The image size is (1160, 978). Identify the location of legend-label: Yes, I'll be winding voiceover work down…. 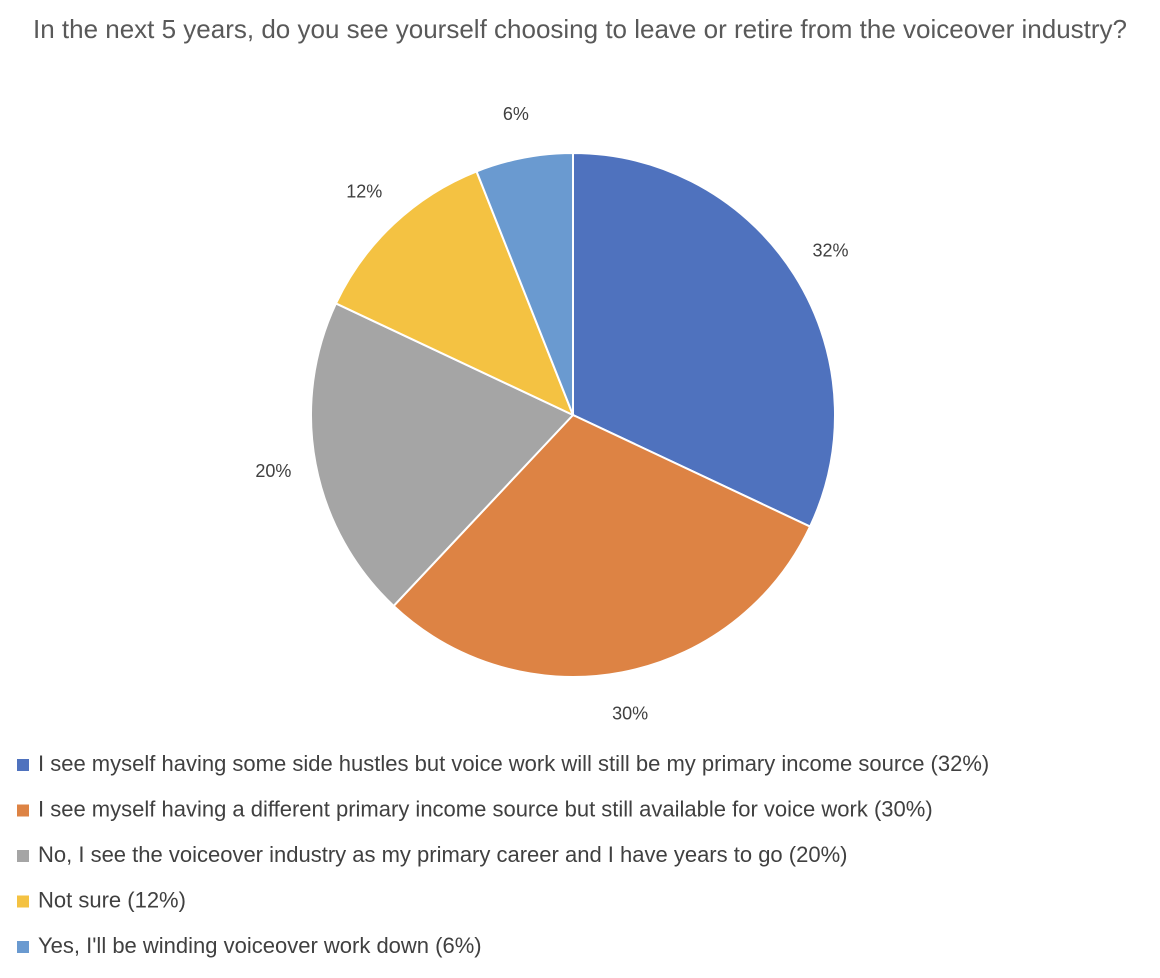
(260, 945).